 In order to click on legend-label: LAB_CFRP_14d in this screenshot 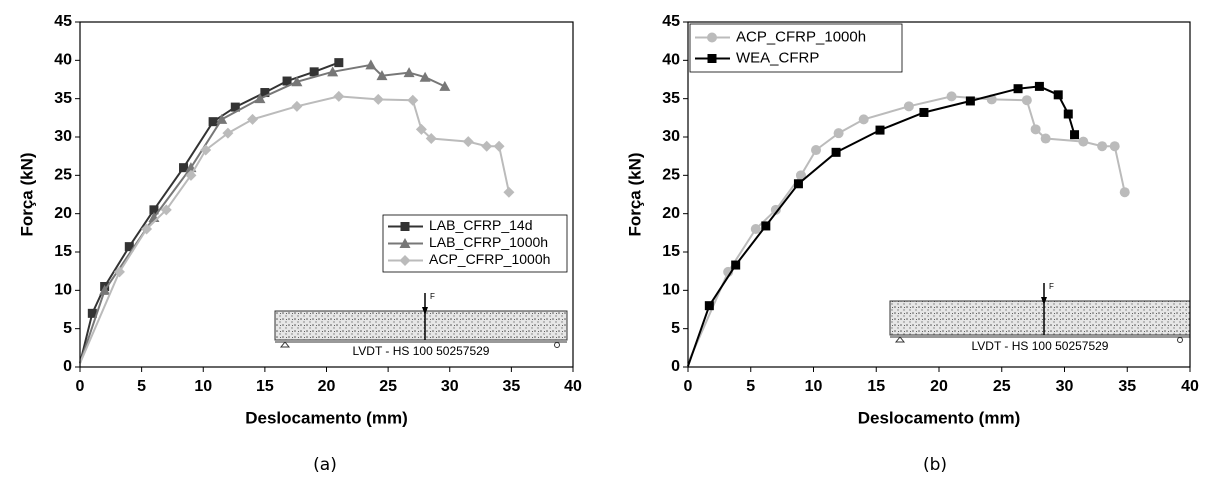, I will do `click(481, 225)`.